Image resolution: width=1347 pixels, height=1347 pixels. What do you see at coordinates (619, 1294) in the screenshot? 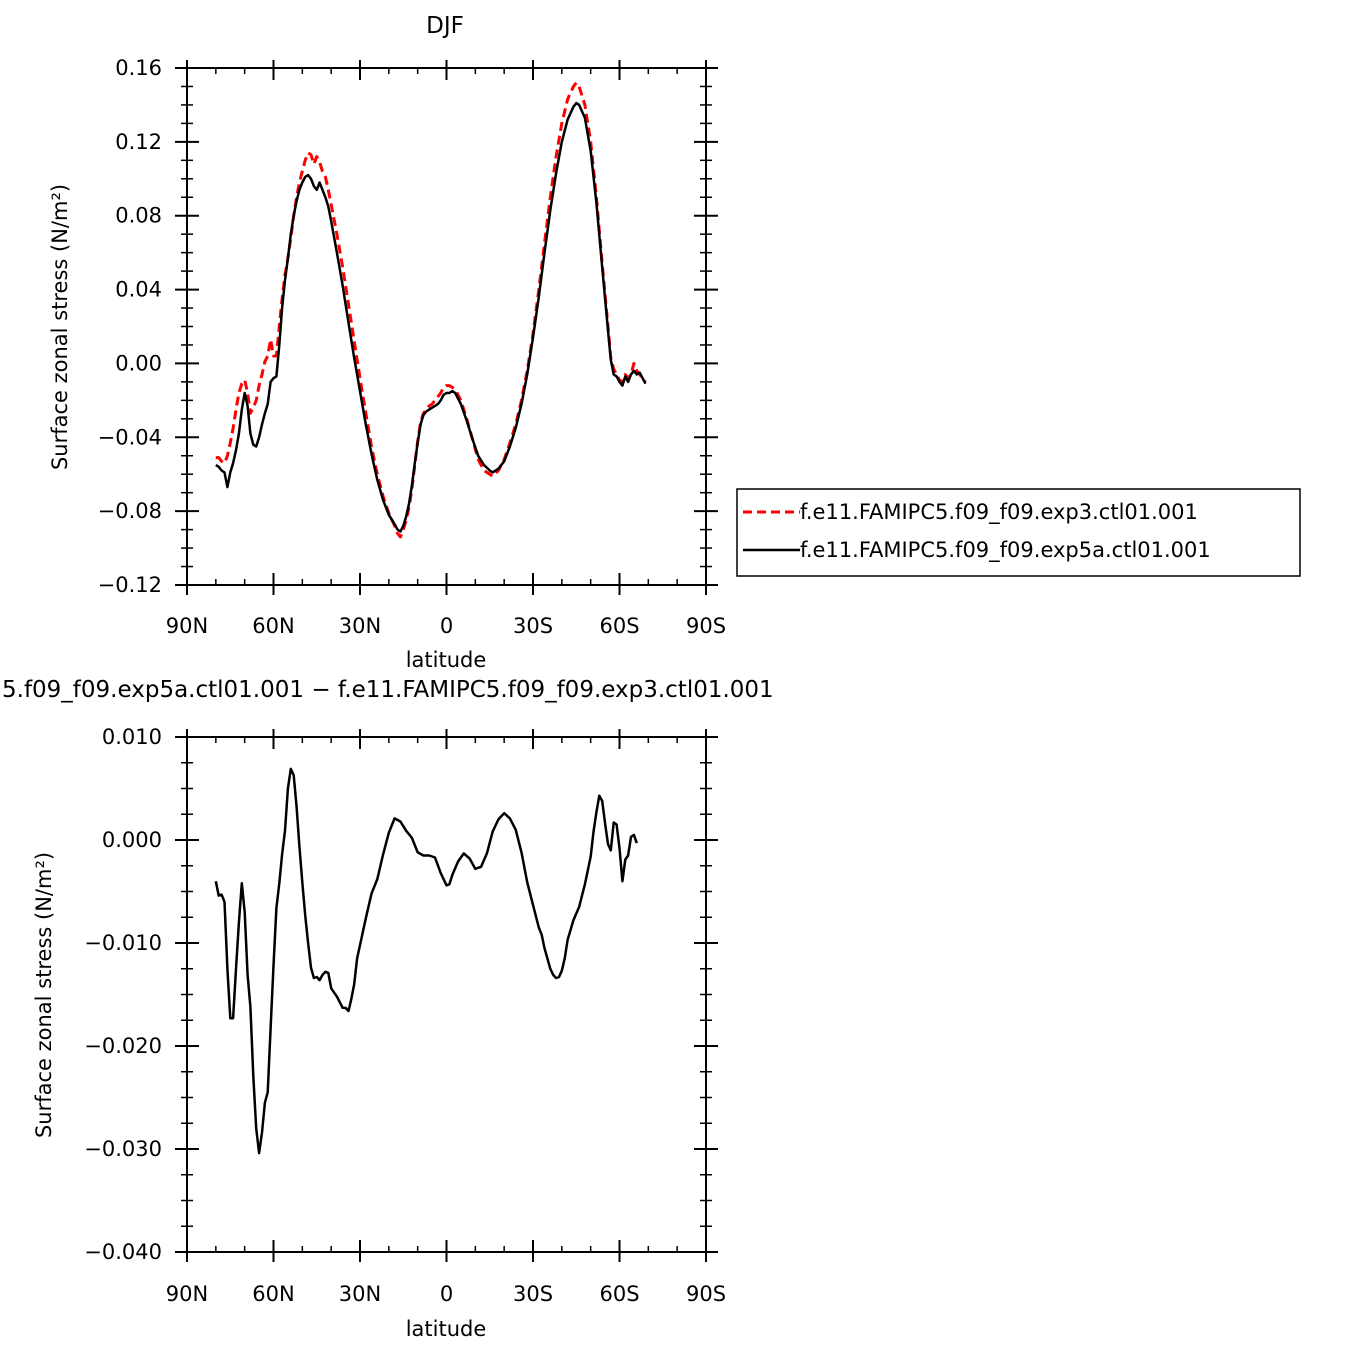
I see `bottom-chart-x-tick-label: 60S` at bounding box center [619, 1294].